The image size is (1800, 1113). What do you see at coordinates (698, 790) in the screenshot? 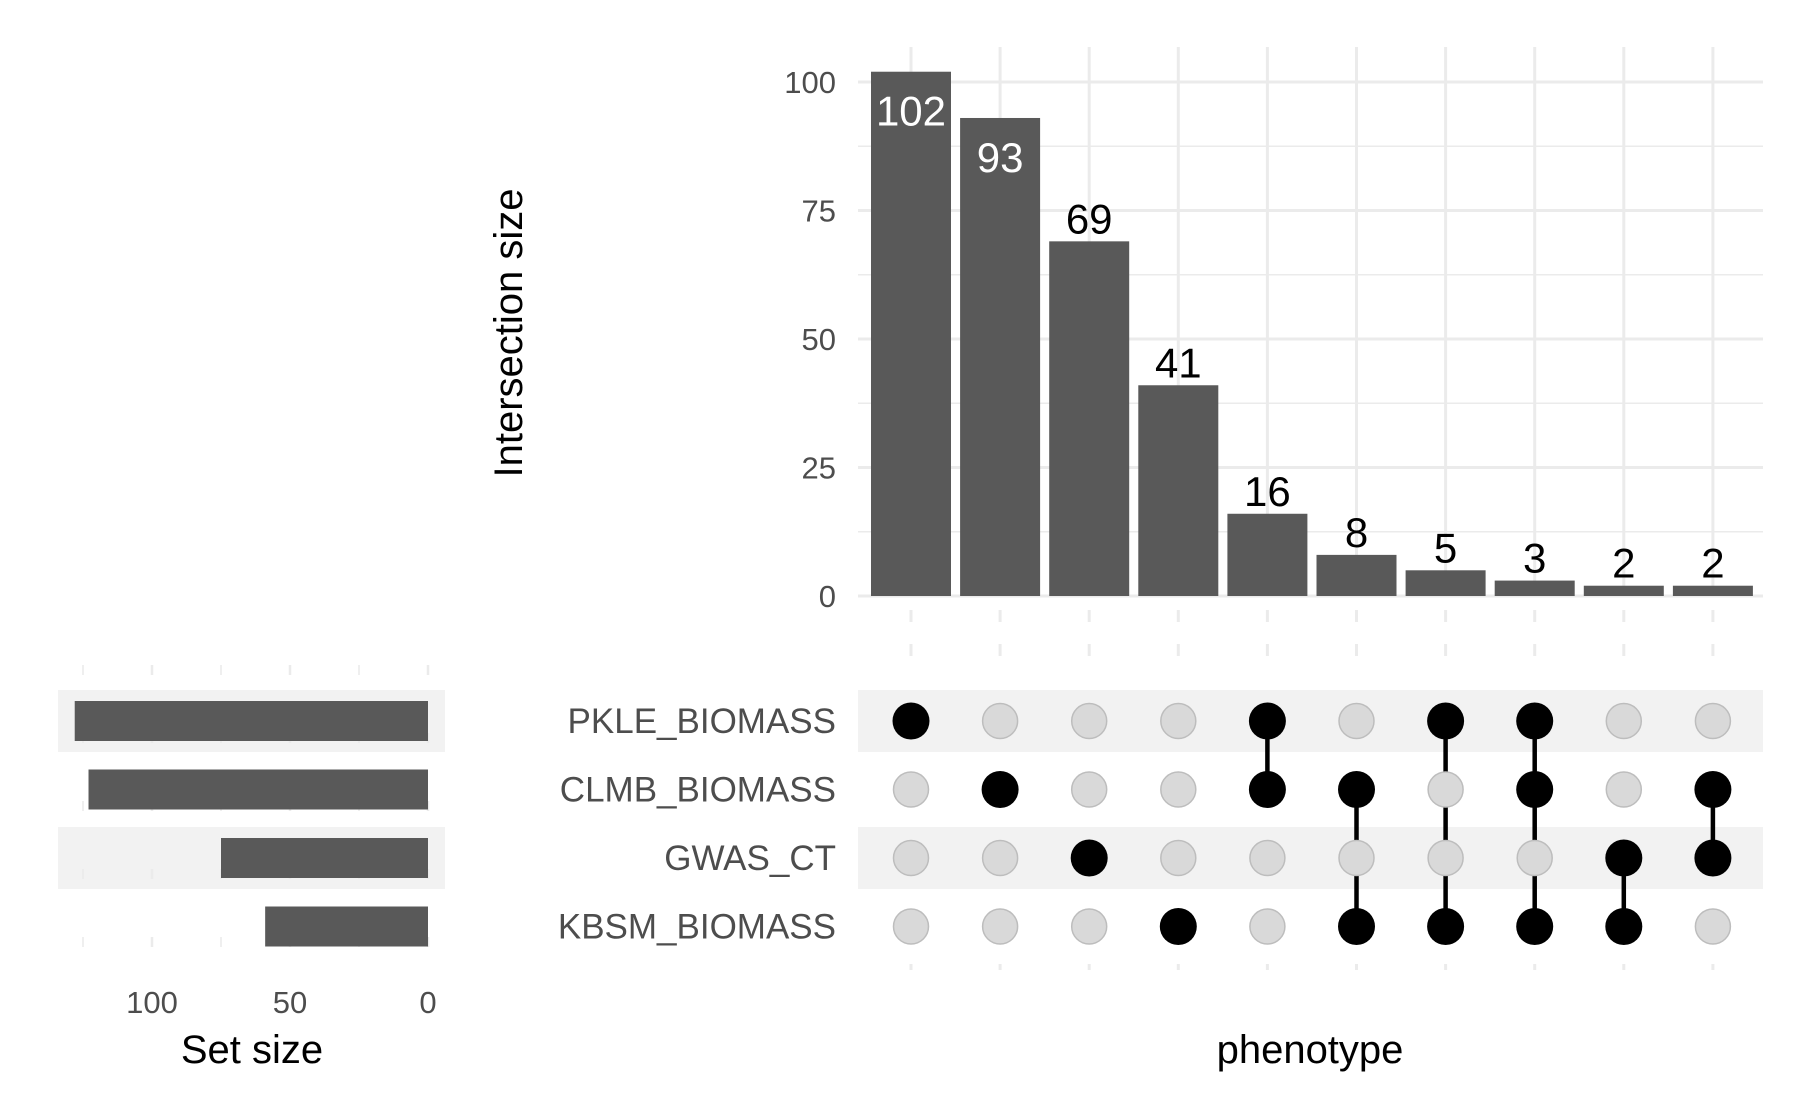
I see `set-name-label: CLMB_BIOMASS` at bounding box center [698, 790].